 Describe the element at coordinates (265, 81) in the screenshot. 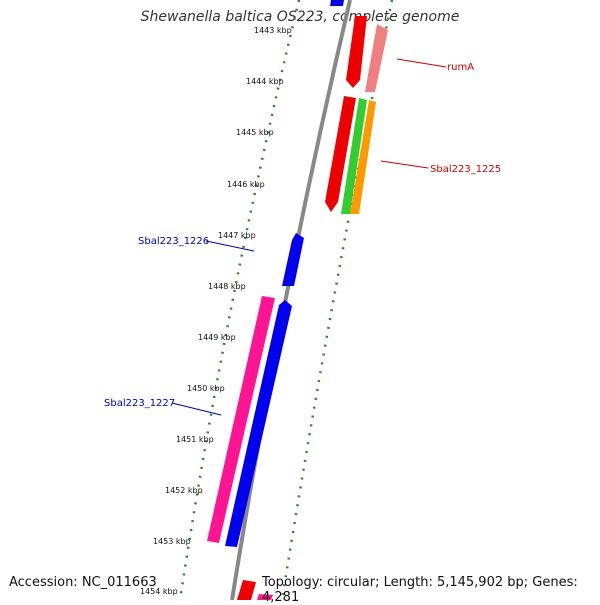

I see `tick-1444: 1444 kbp` at that location.